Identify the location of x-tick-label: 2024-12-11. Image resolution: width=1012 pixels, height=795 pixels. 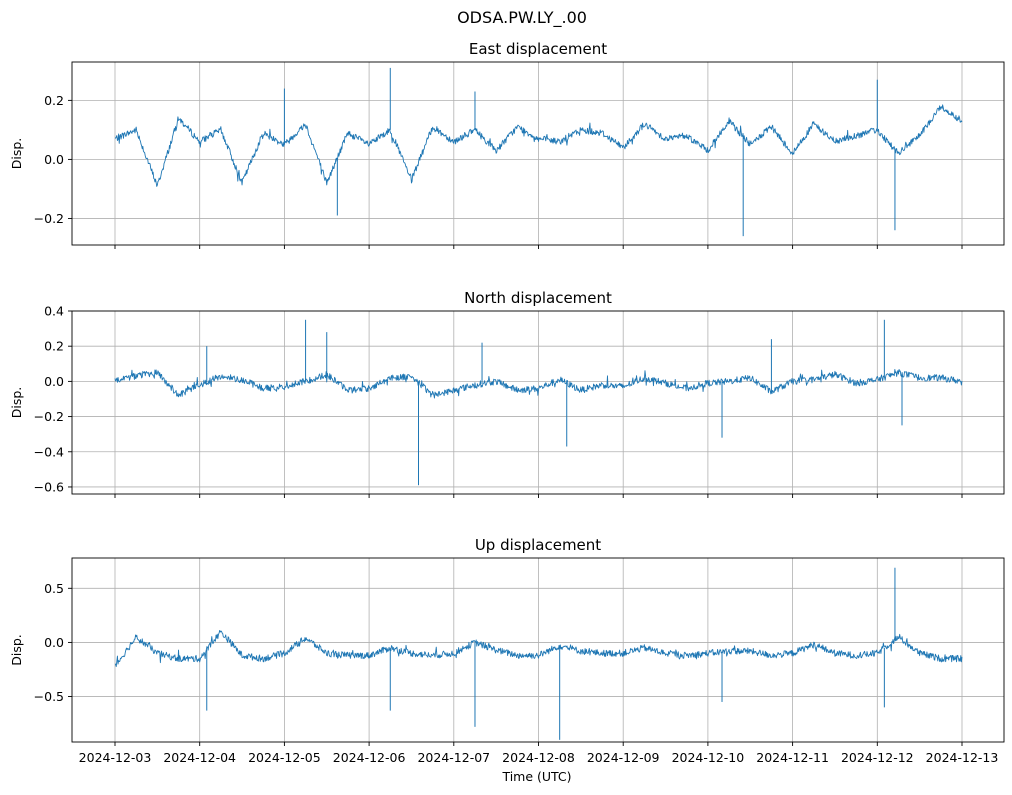
(792, 757).